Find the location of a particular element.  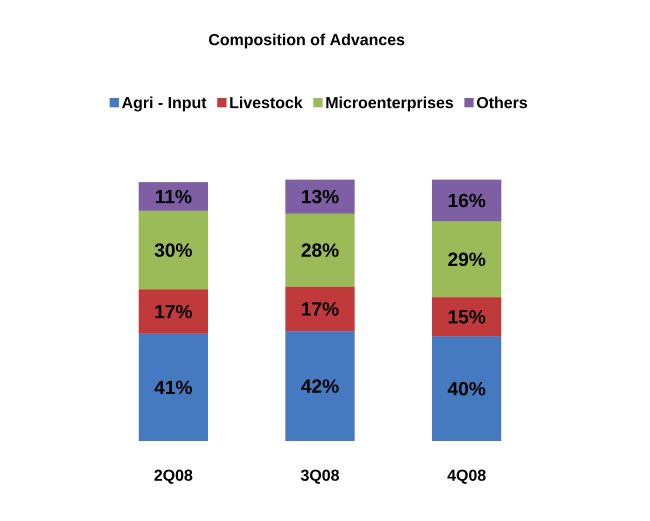

data-label: 13% is located at coordinates (320, 197).